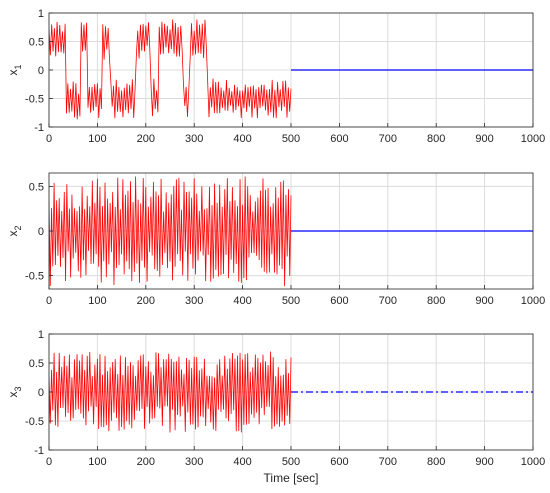 Image resolution: width=550 pixels, height=493 pixels. Describe the element at coordinates (291, 478) in the screenshot. I see `x-axis-label: Time [sec]` at that location.